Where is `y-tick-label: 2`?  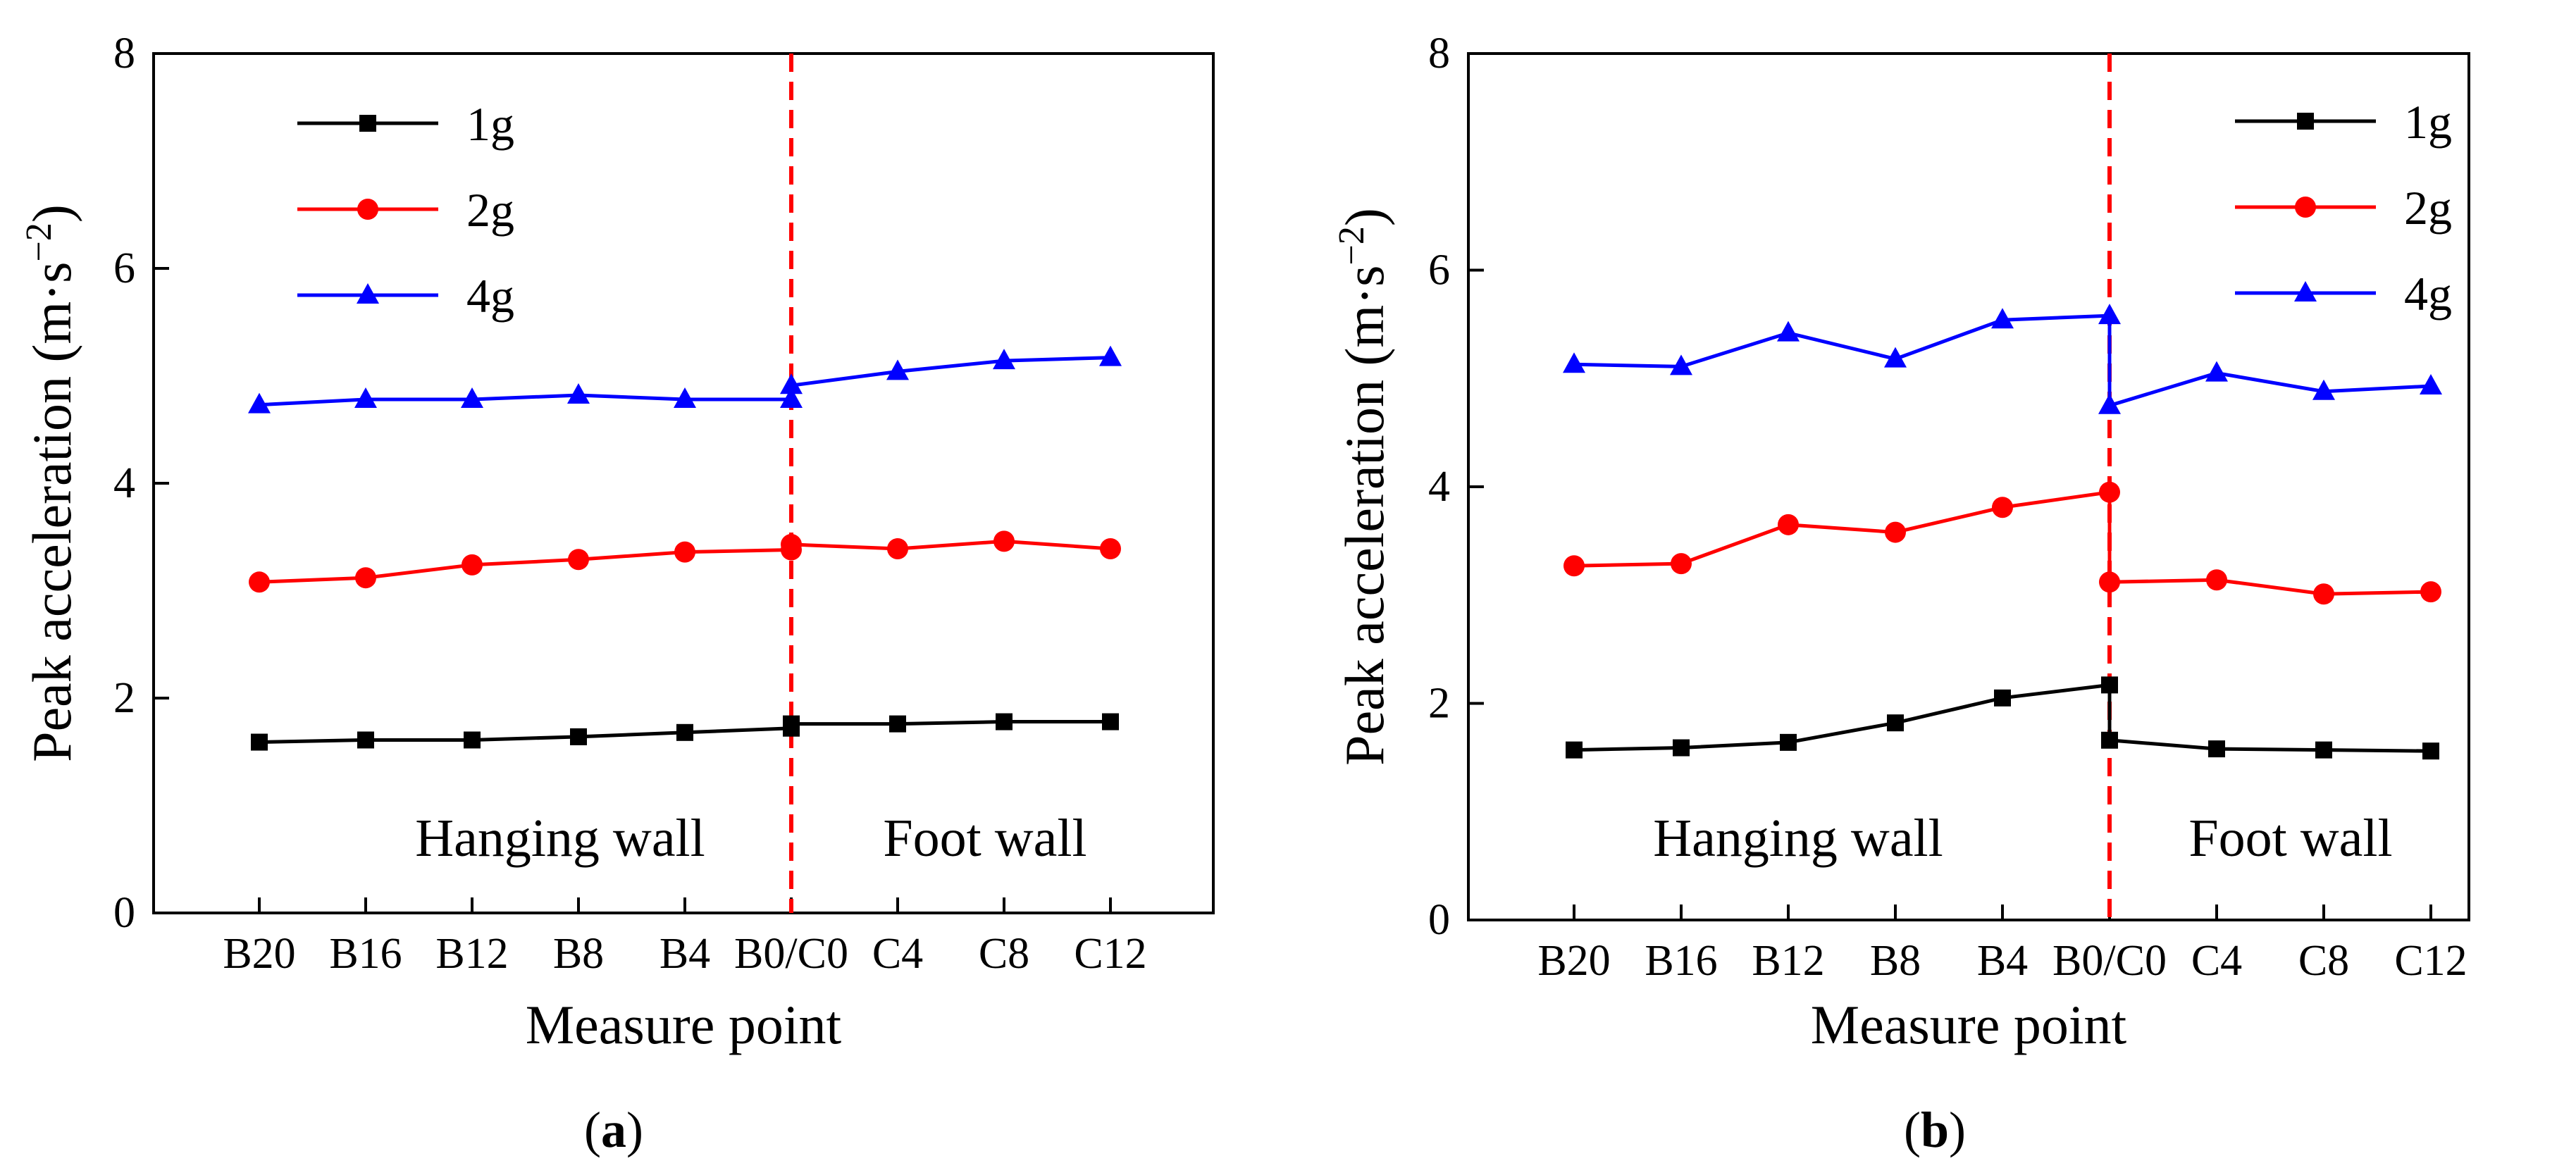
y-tick-label: 2 is located at coordinates (124, 698).